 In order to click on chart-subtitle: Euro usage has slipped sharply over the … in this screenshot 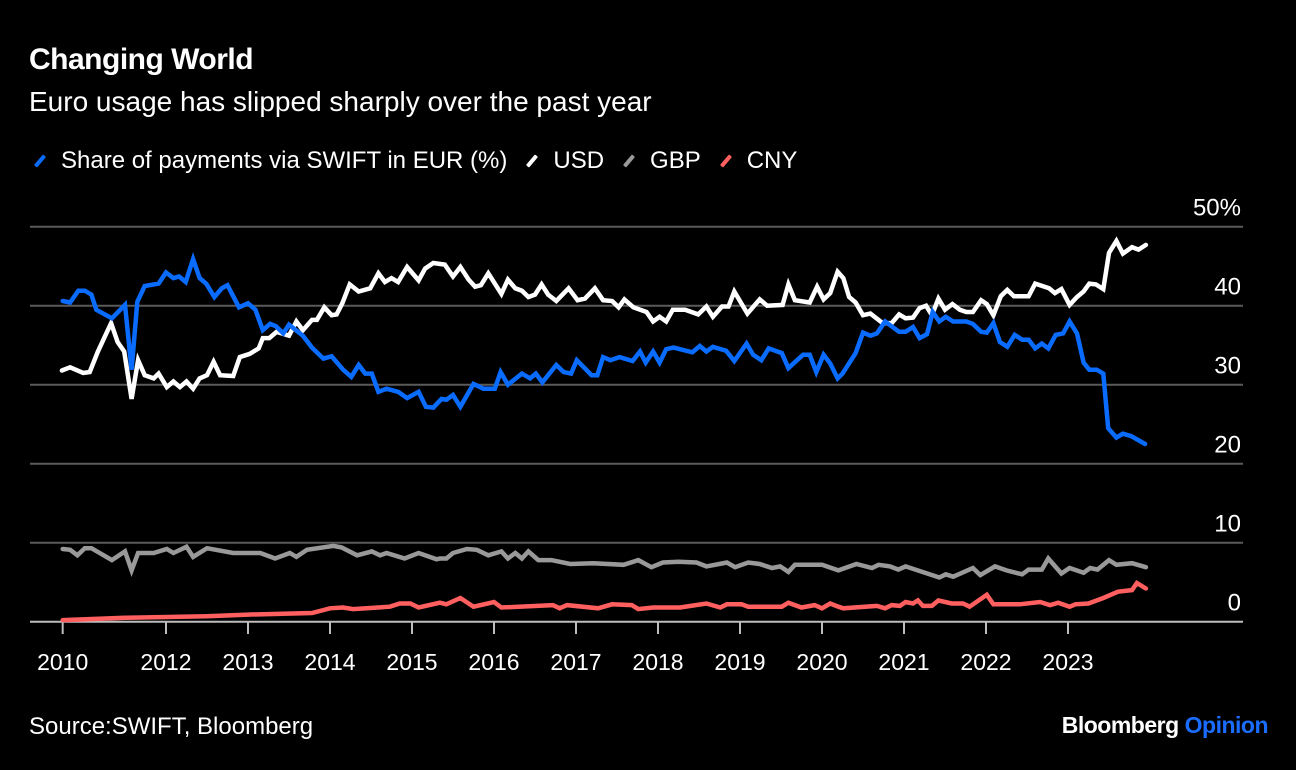, I will do `click(340, 101)`.